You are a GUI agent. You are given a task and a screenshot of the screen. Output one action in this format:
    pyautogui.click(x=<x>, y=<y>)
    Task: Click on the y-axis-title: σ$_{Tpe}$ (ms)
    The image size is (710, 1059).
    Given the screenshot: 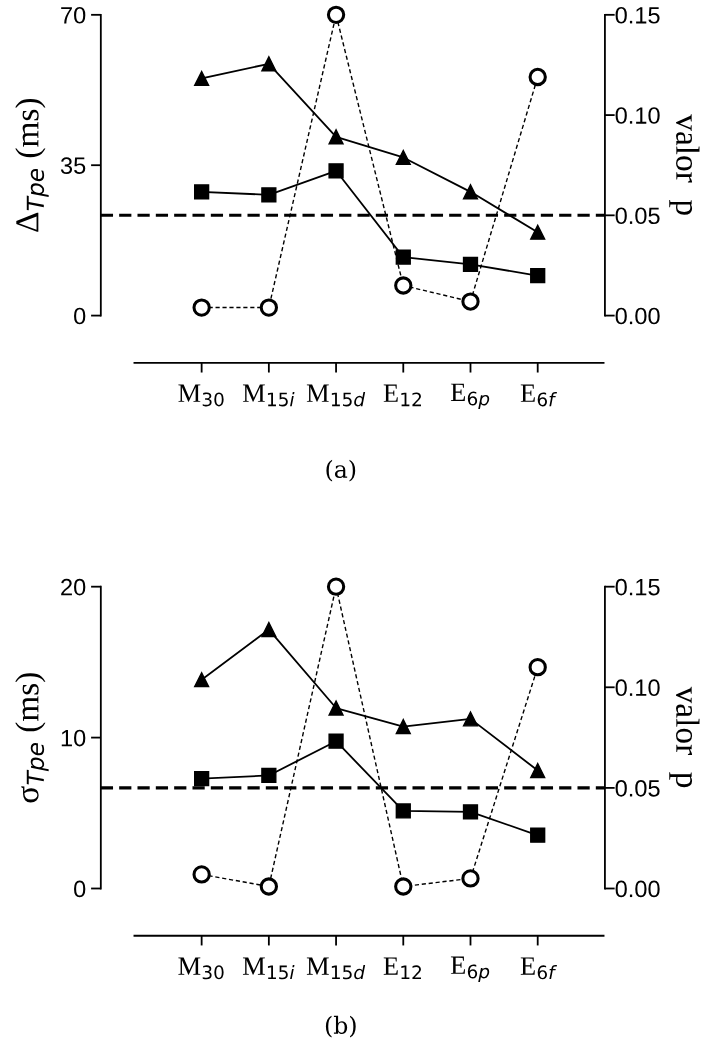 What is the action you would take?
    pyautogui.click(x=32, y=738)
    